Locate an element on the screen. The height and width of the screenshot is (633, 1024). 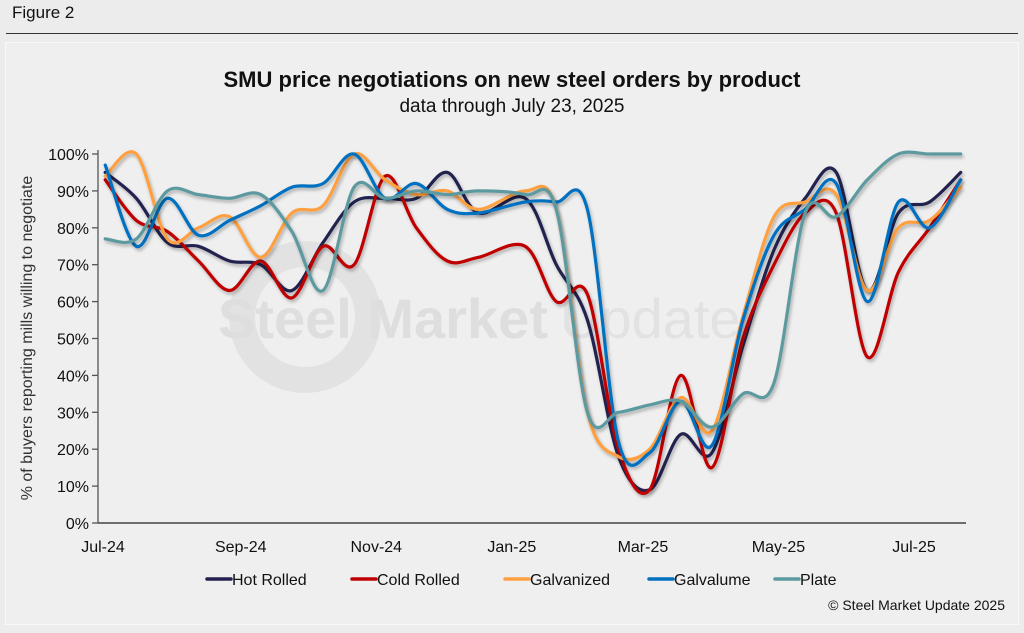
x-tick-label: Jan-25 is located at coordinates (511, 547).